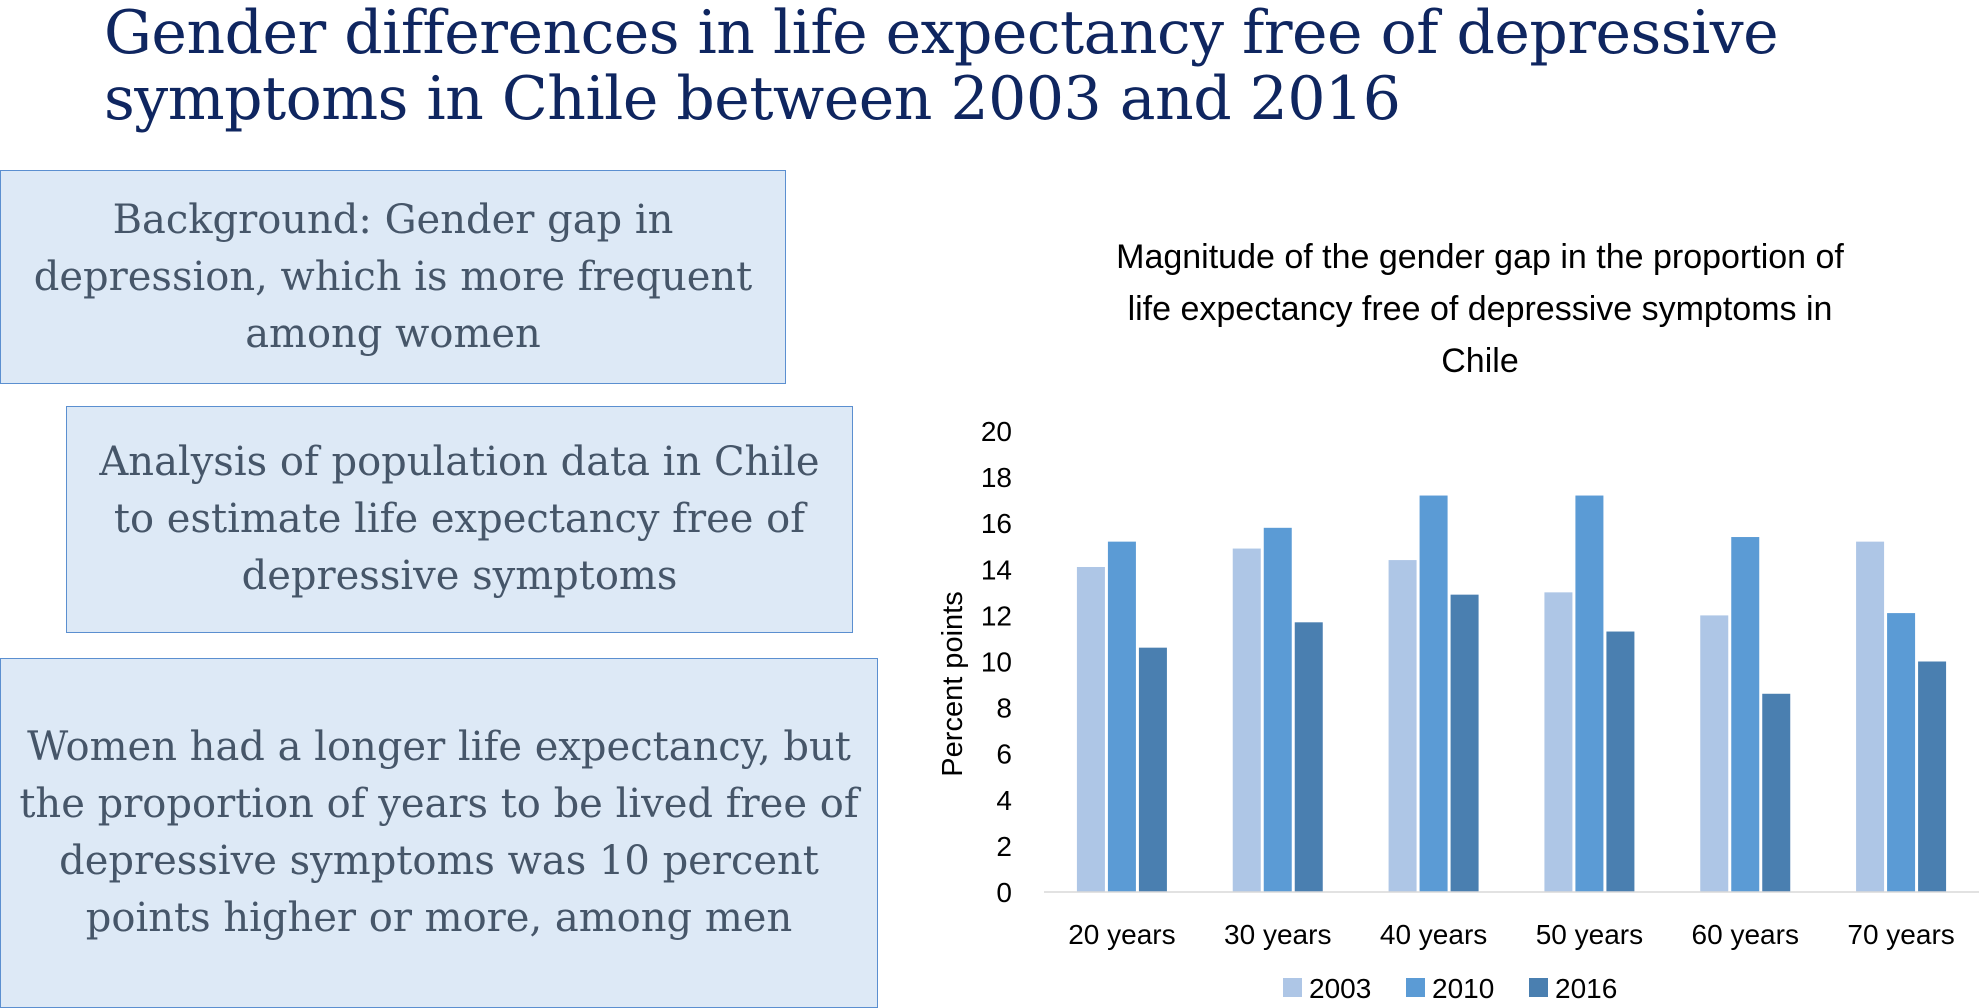 The height and width of the screenshot is (1008, 1979). Describe the element at coordinates (1433, 693) in the screenshot. I see `bar-2010-40-years` at that location.